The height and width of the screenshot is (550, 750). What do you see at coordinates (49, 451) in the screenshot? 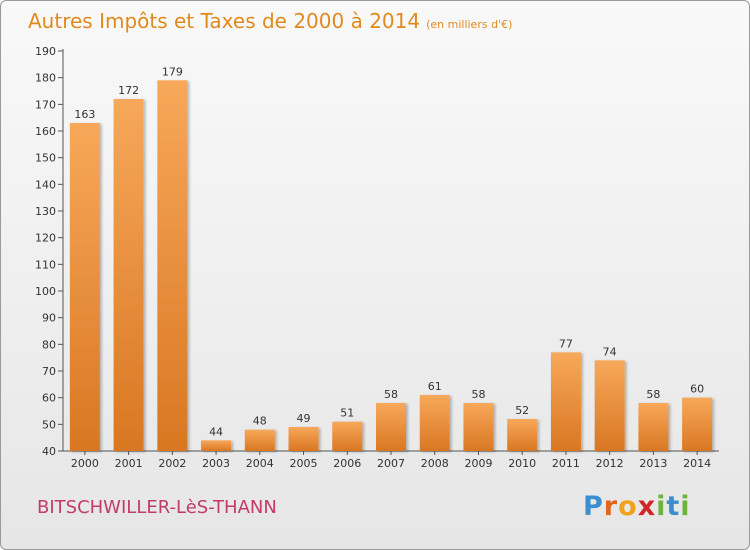
I see `y-tick-label: 40` at bounding box center [49, 451].